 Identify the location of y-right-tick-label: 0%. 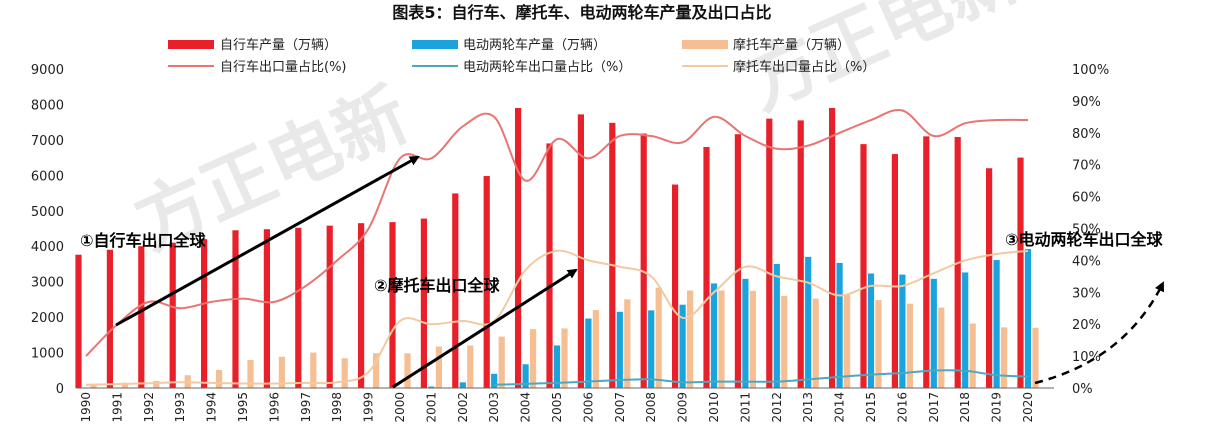
(1082, 389).